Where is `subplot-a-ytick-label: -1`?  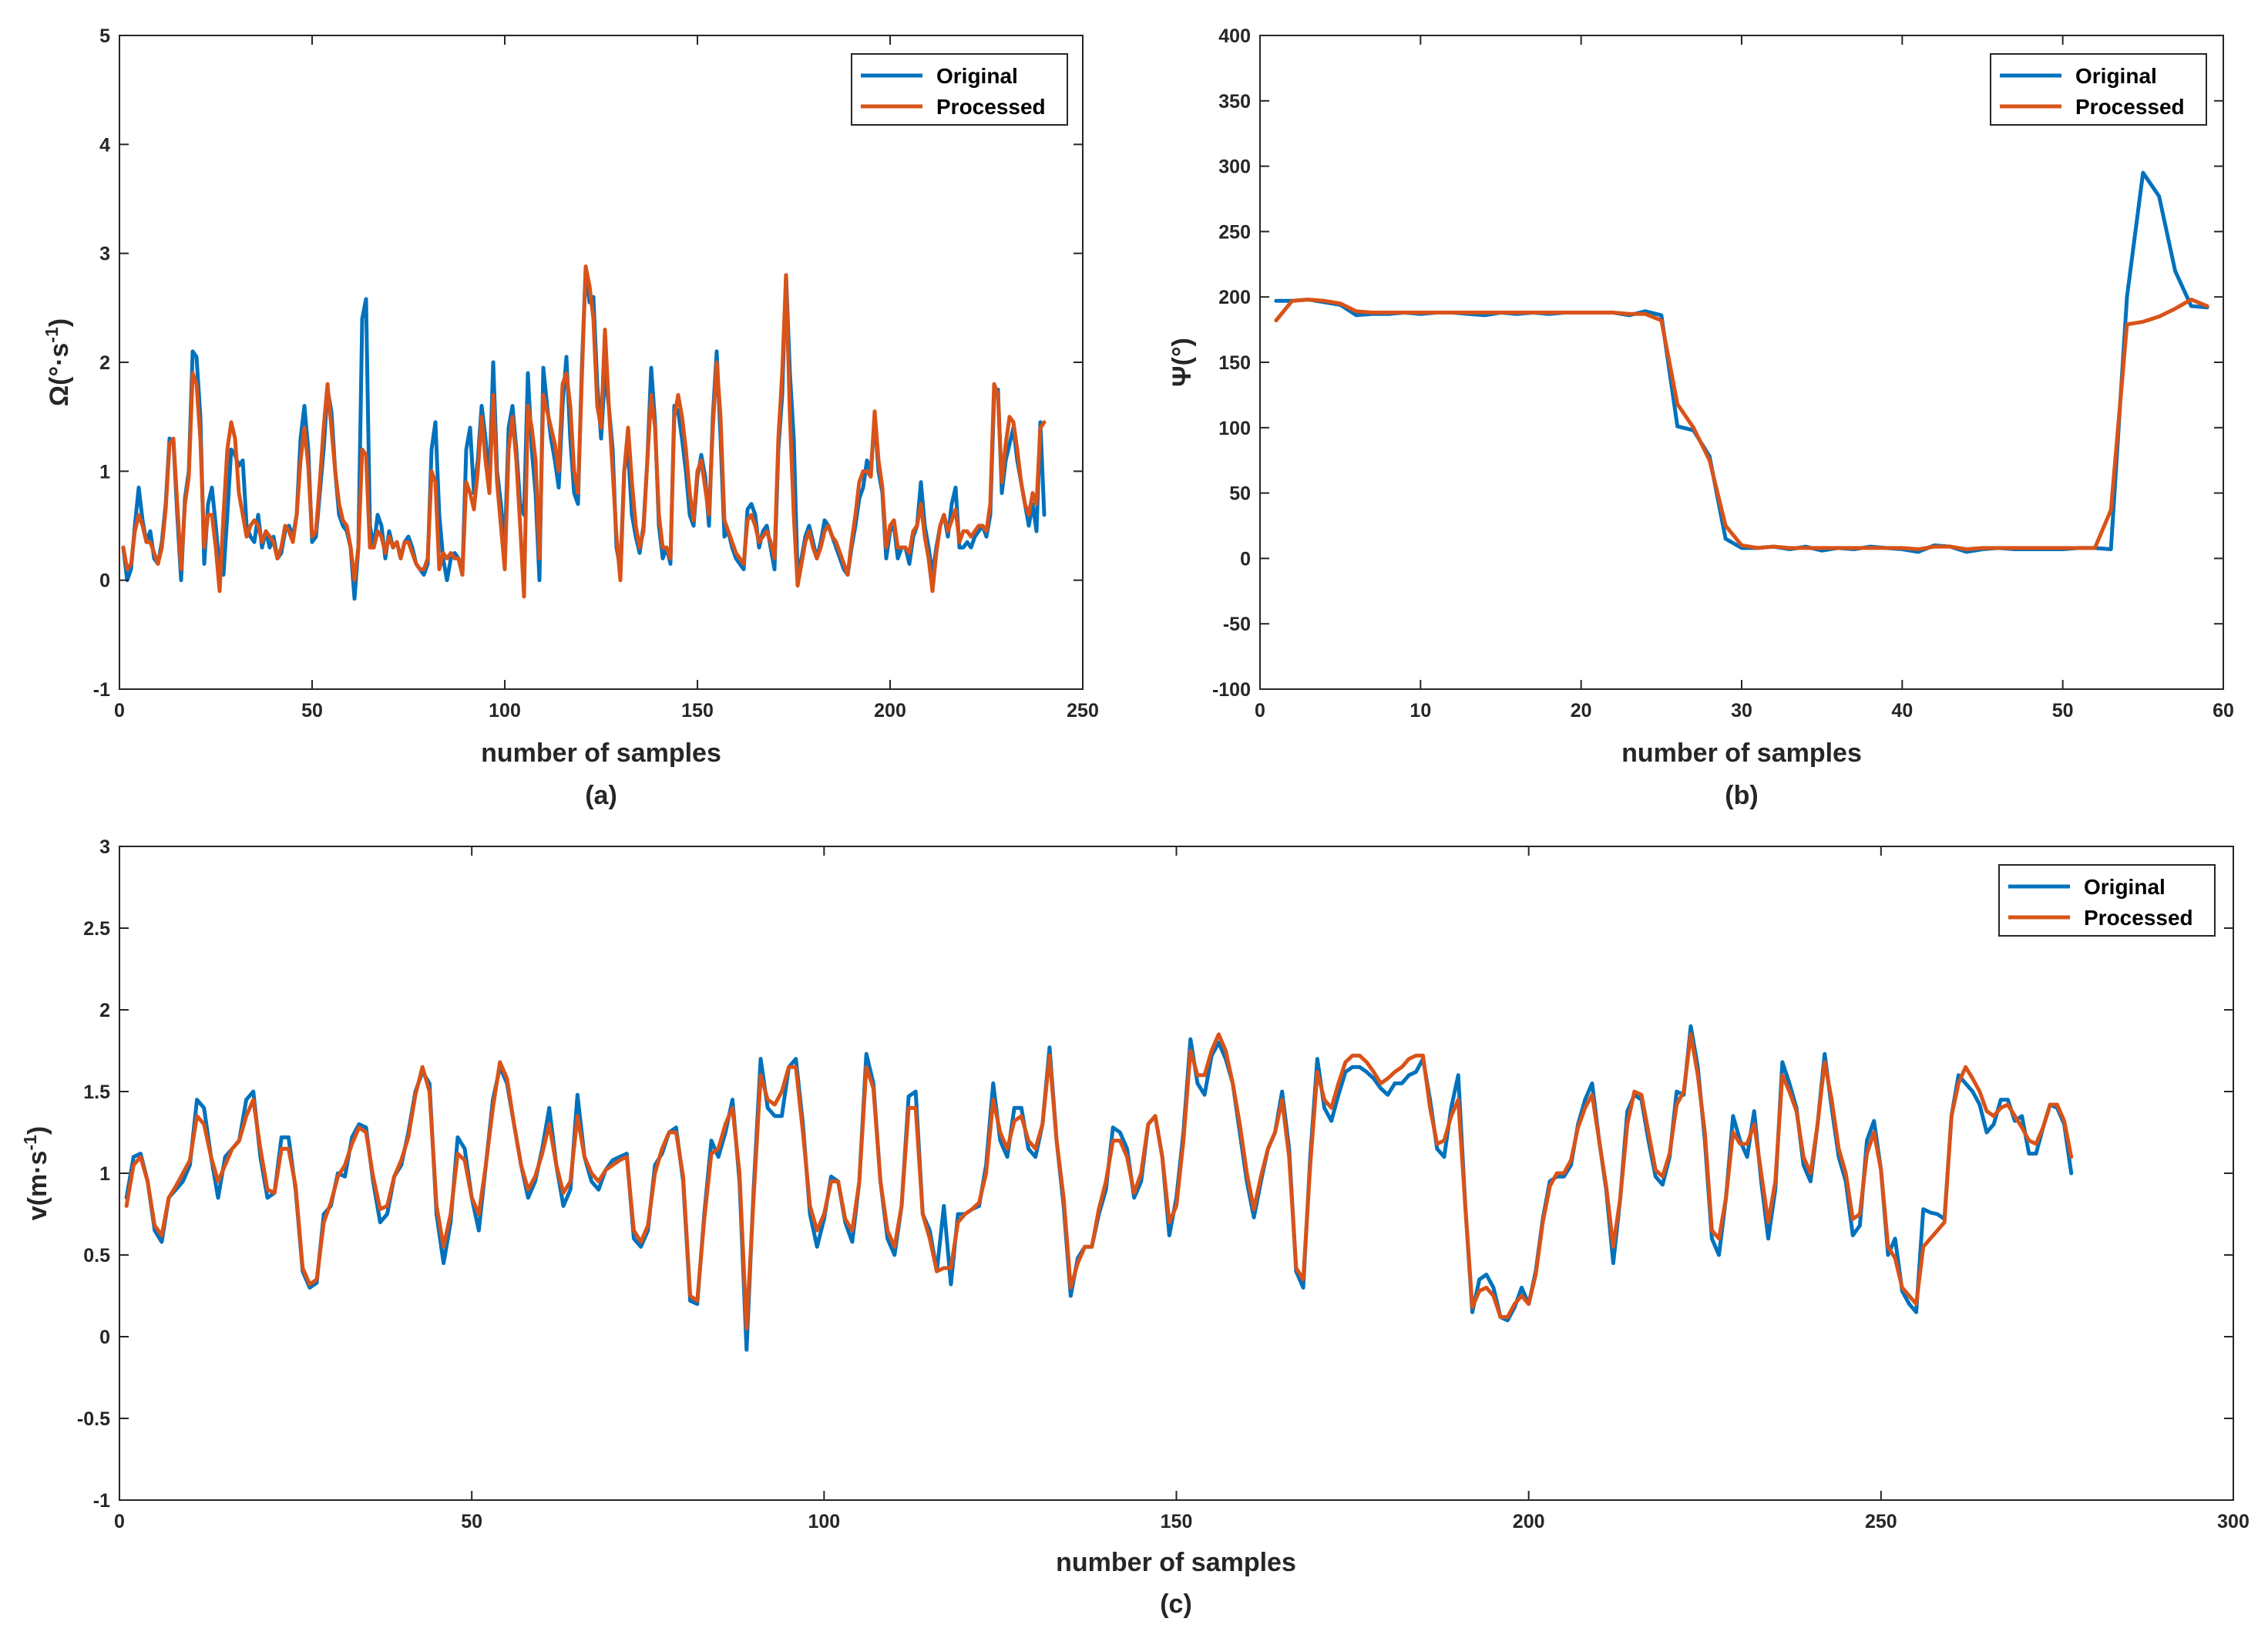
subplot-a-ytick-label: -1 is located at coordinates (102, 690).